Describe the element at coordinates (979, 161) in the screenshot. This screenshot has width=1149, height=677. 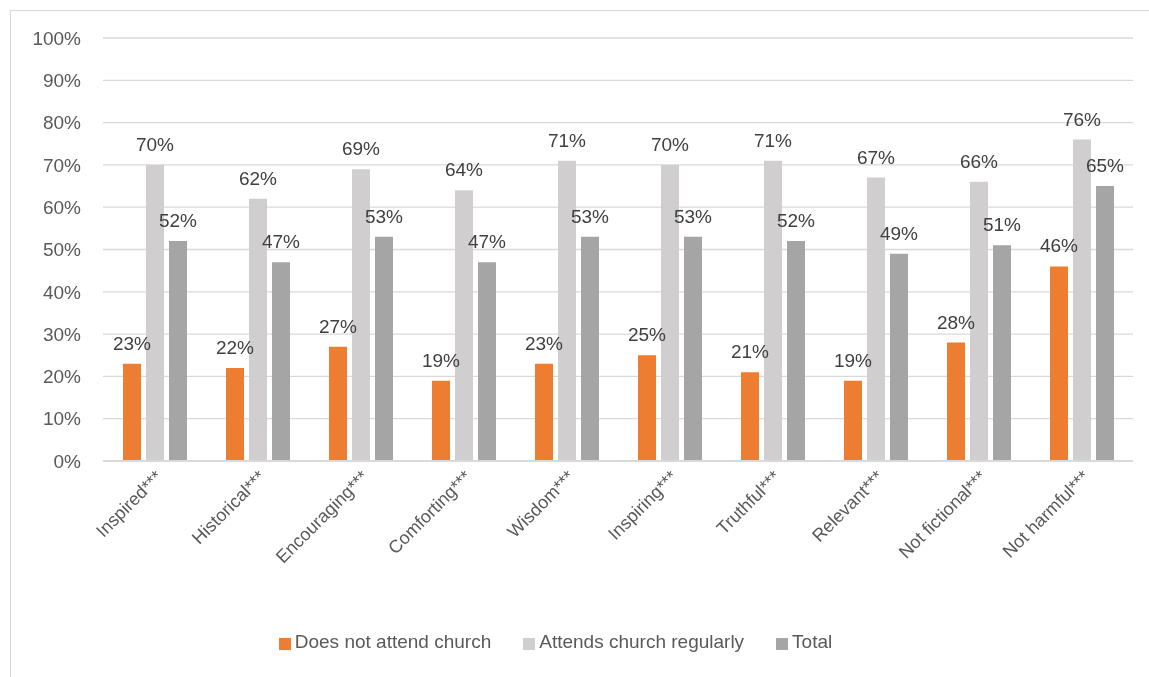
I see `data-label: 66%` at that location.